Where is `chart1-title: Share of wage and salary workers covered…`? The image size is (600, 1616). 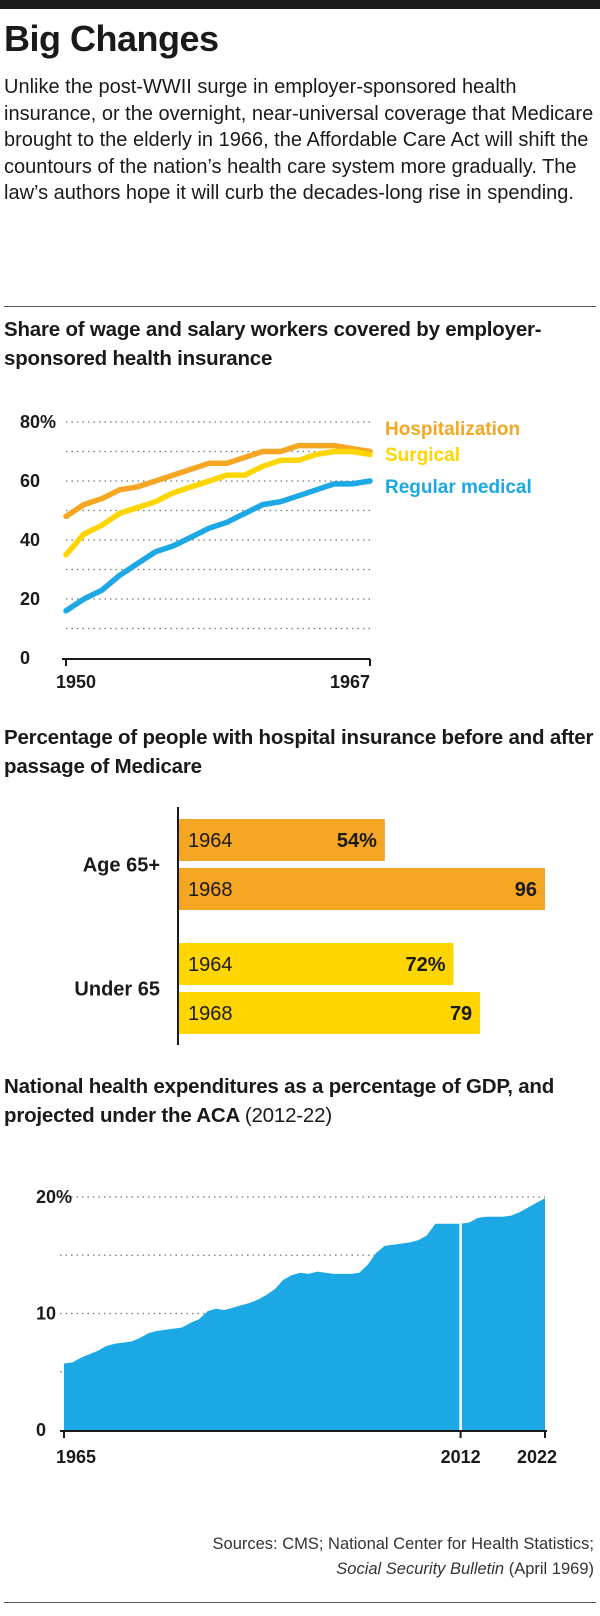
chart1-title: Share of wage and salary workers covered… is located at coordinates (273, 344).